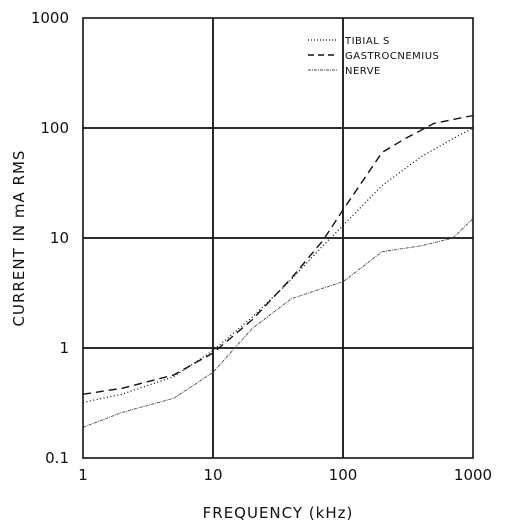 This screenshot has height=528, width=512. What do you see at coordinates (19, 238) in the screenshot?
I see `y-axis-title: CURRENT IN mA RMS` at bounding box center [19, 238].